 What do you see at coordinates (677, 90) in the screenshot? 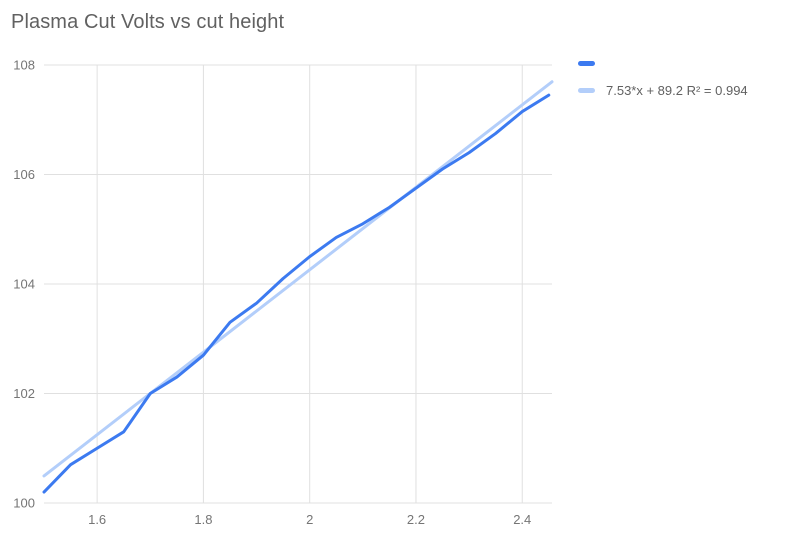
I see `legend-trendline-label: 7.53*x + 89.2 R² = 0.994` at bounding box center [677, 90].